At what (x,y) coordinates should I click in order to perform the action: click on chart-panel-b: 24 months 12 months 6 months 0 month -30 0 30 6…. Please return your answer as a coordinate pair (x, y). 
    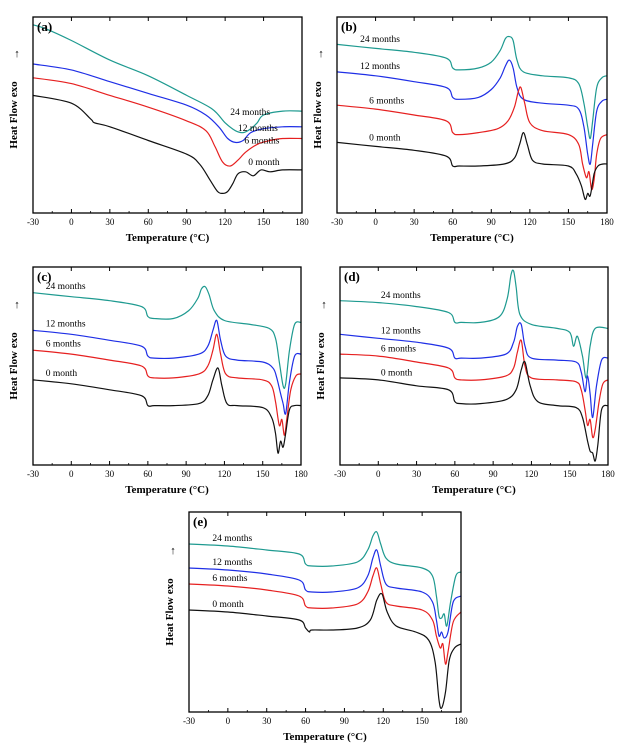
    Looking at the image, I should click on (463, 130).